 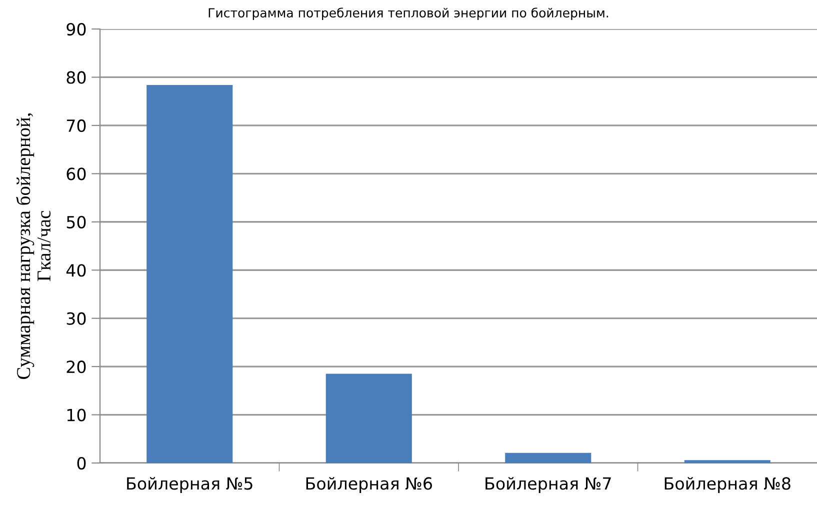 I want to click on y-tick-label: 80, so click(x=76, y=77).